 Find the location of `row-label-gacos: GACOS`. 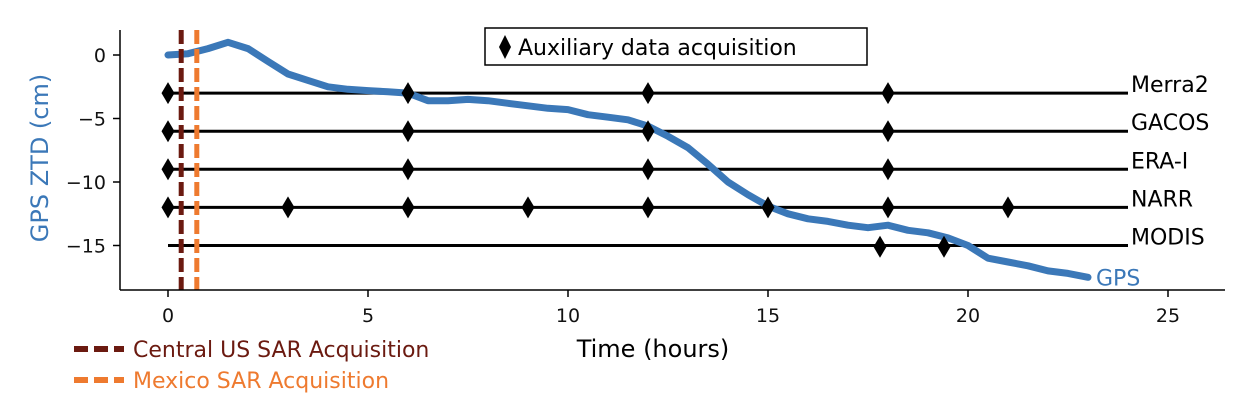

row-label-gacos: GACOS is located at coordinates (1170, 123).